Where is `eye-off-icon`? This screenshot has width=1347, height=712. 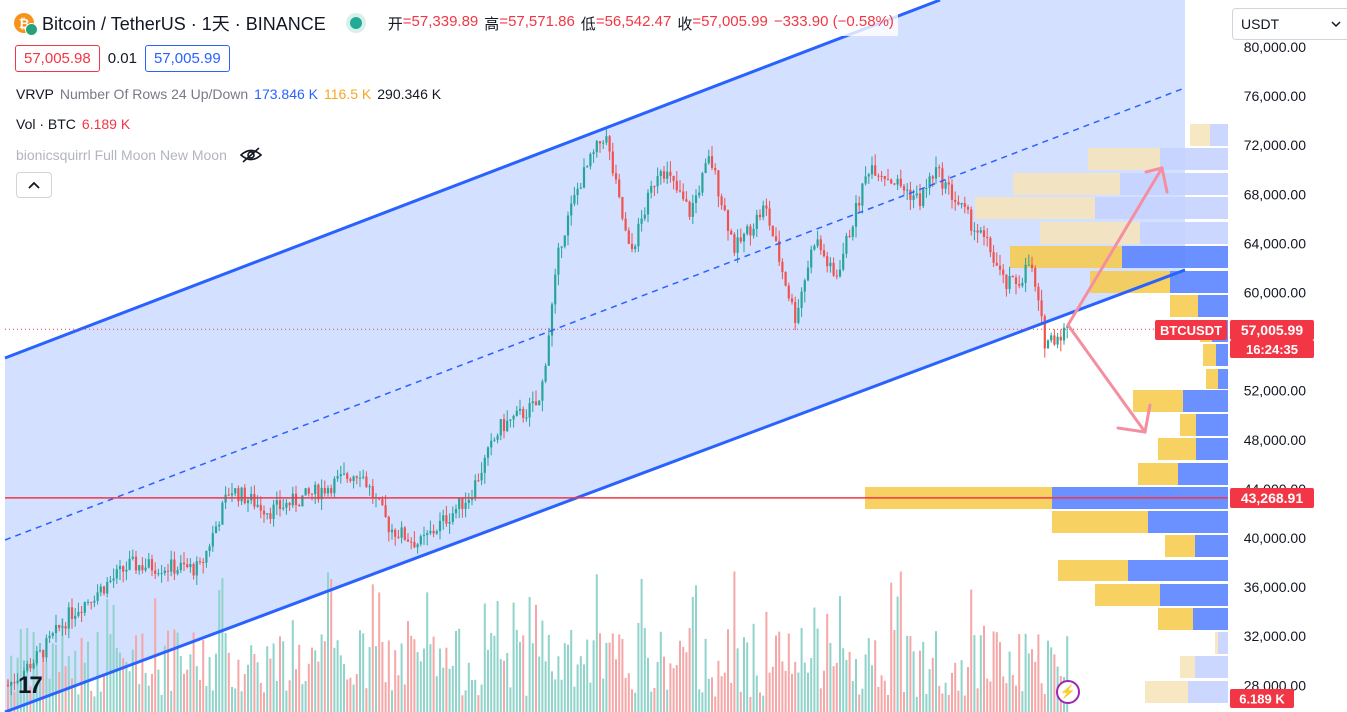 eye-off-icon is located at coordinates (251, 155).